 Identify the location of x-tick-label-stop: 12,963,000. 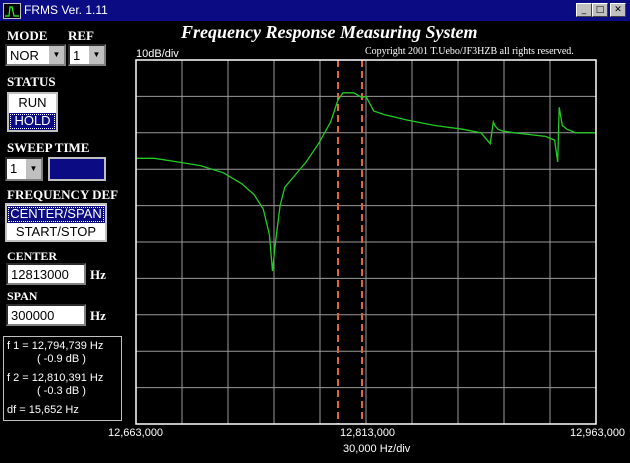
(598, 433).